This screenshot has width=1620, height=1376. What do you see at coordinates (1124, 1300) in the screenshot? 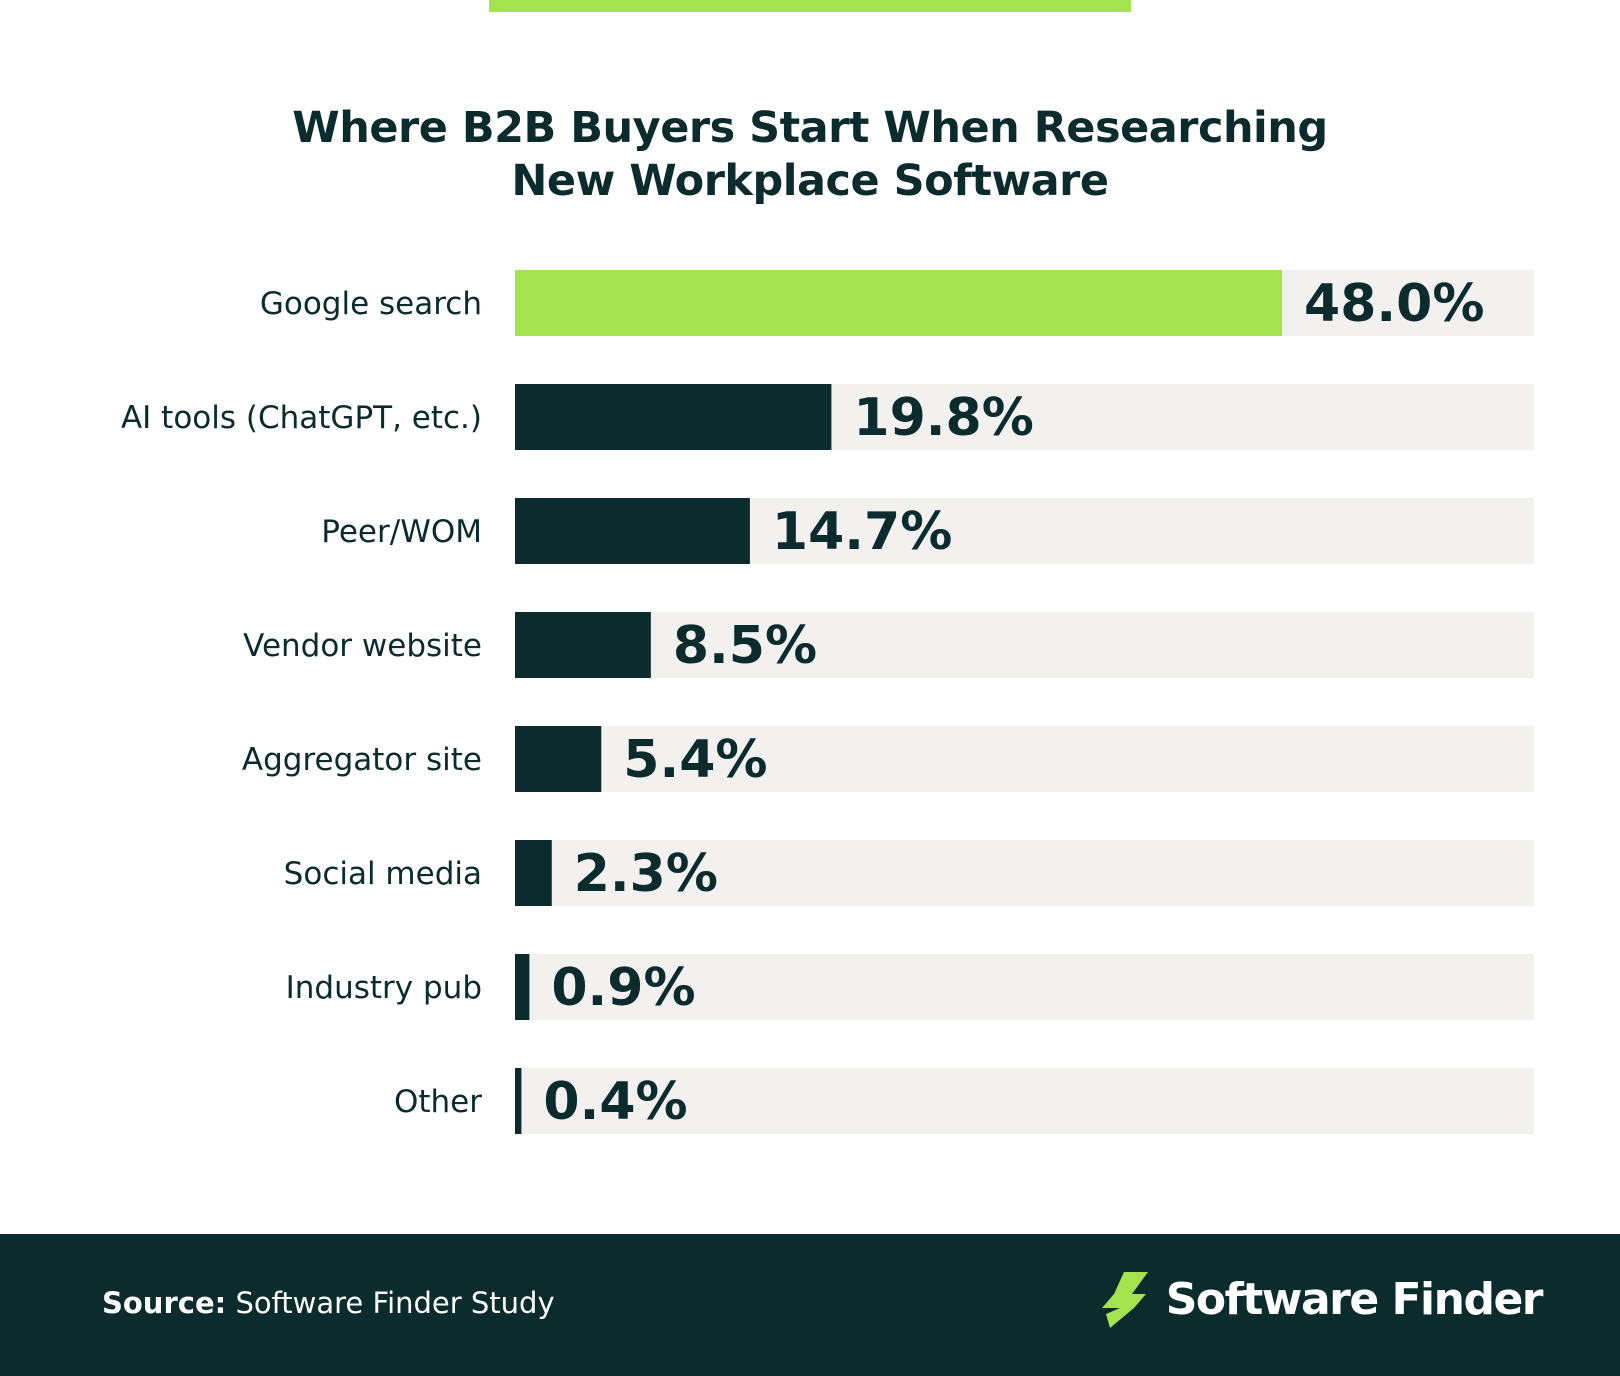
I see `bolt-logo-icon` at bounding box center [1124, 1300].